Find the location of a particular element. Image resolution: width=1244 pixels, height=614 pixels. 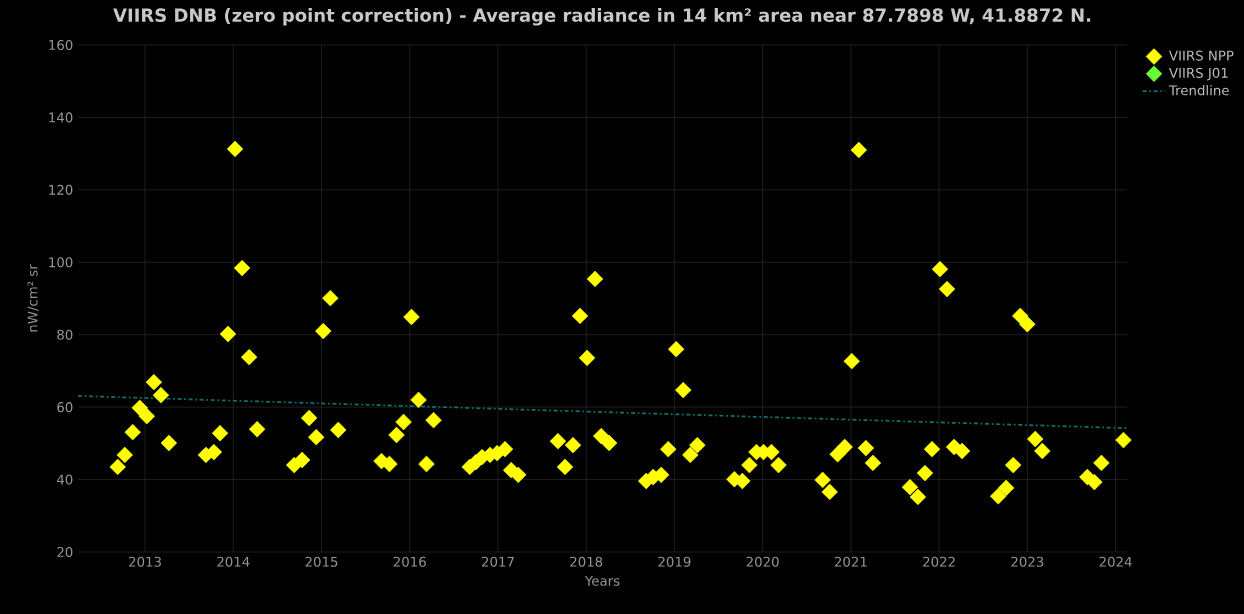

y-tick-label: 160 is located at coordinates (61, 45).